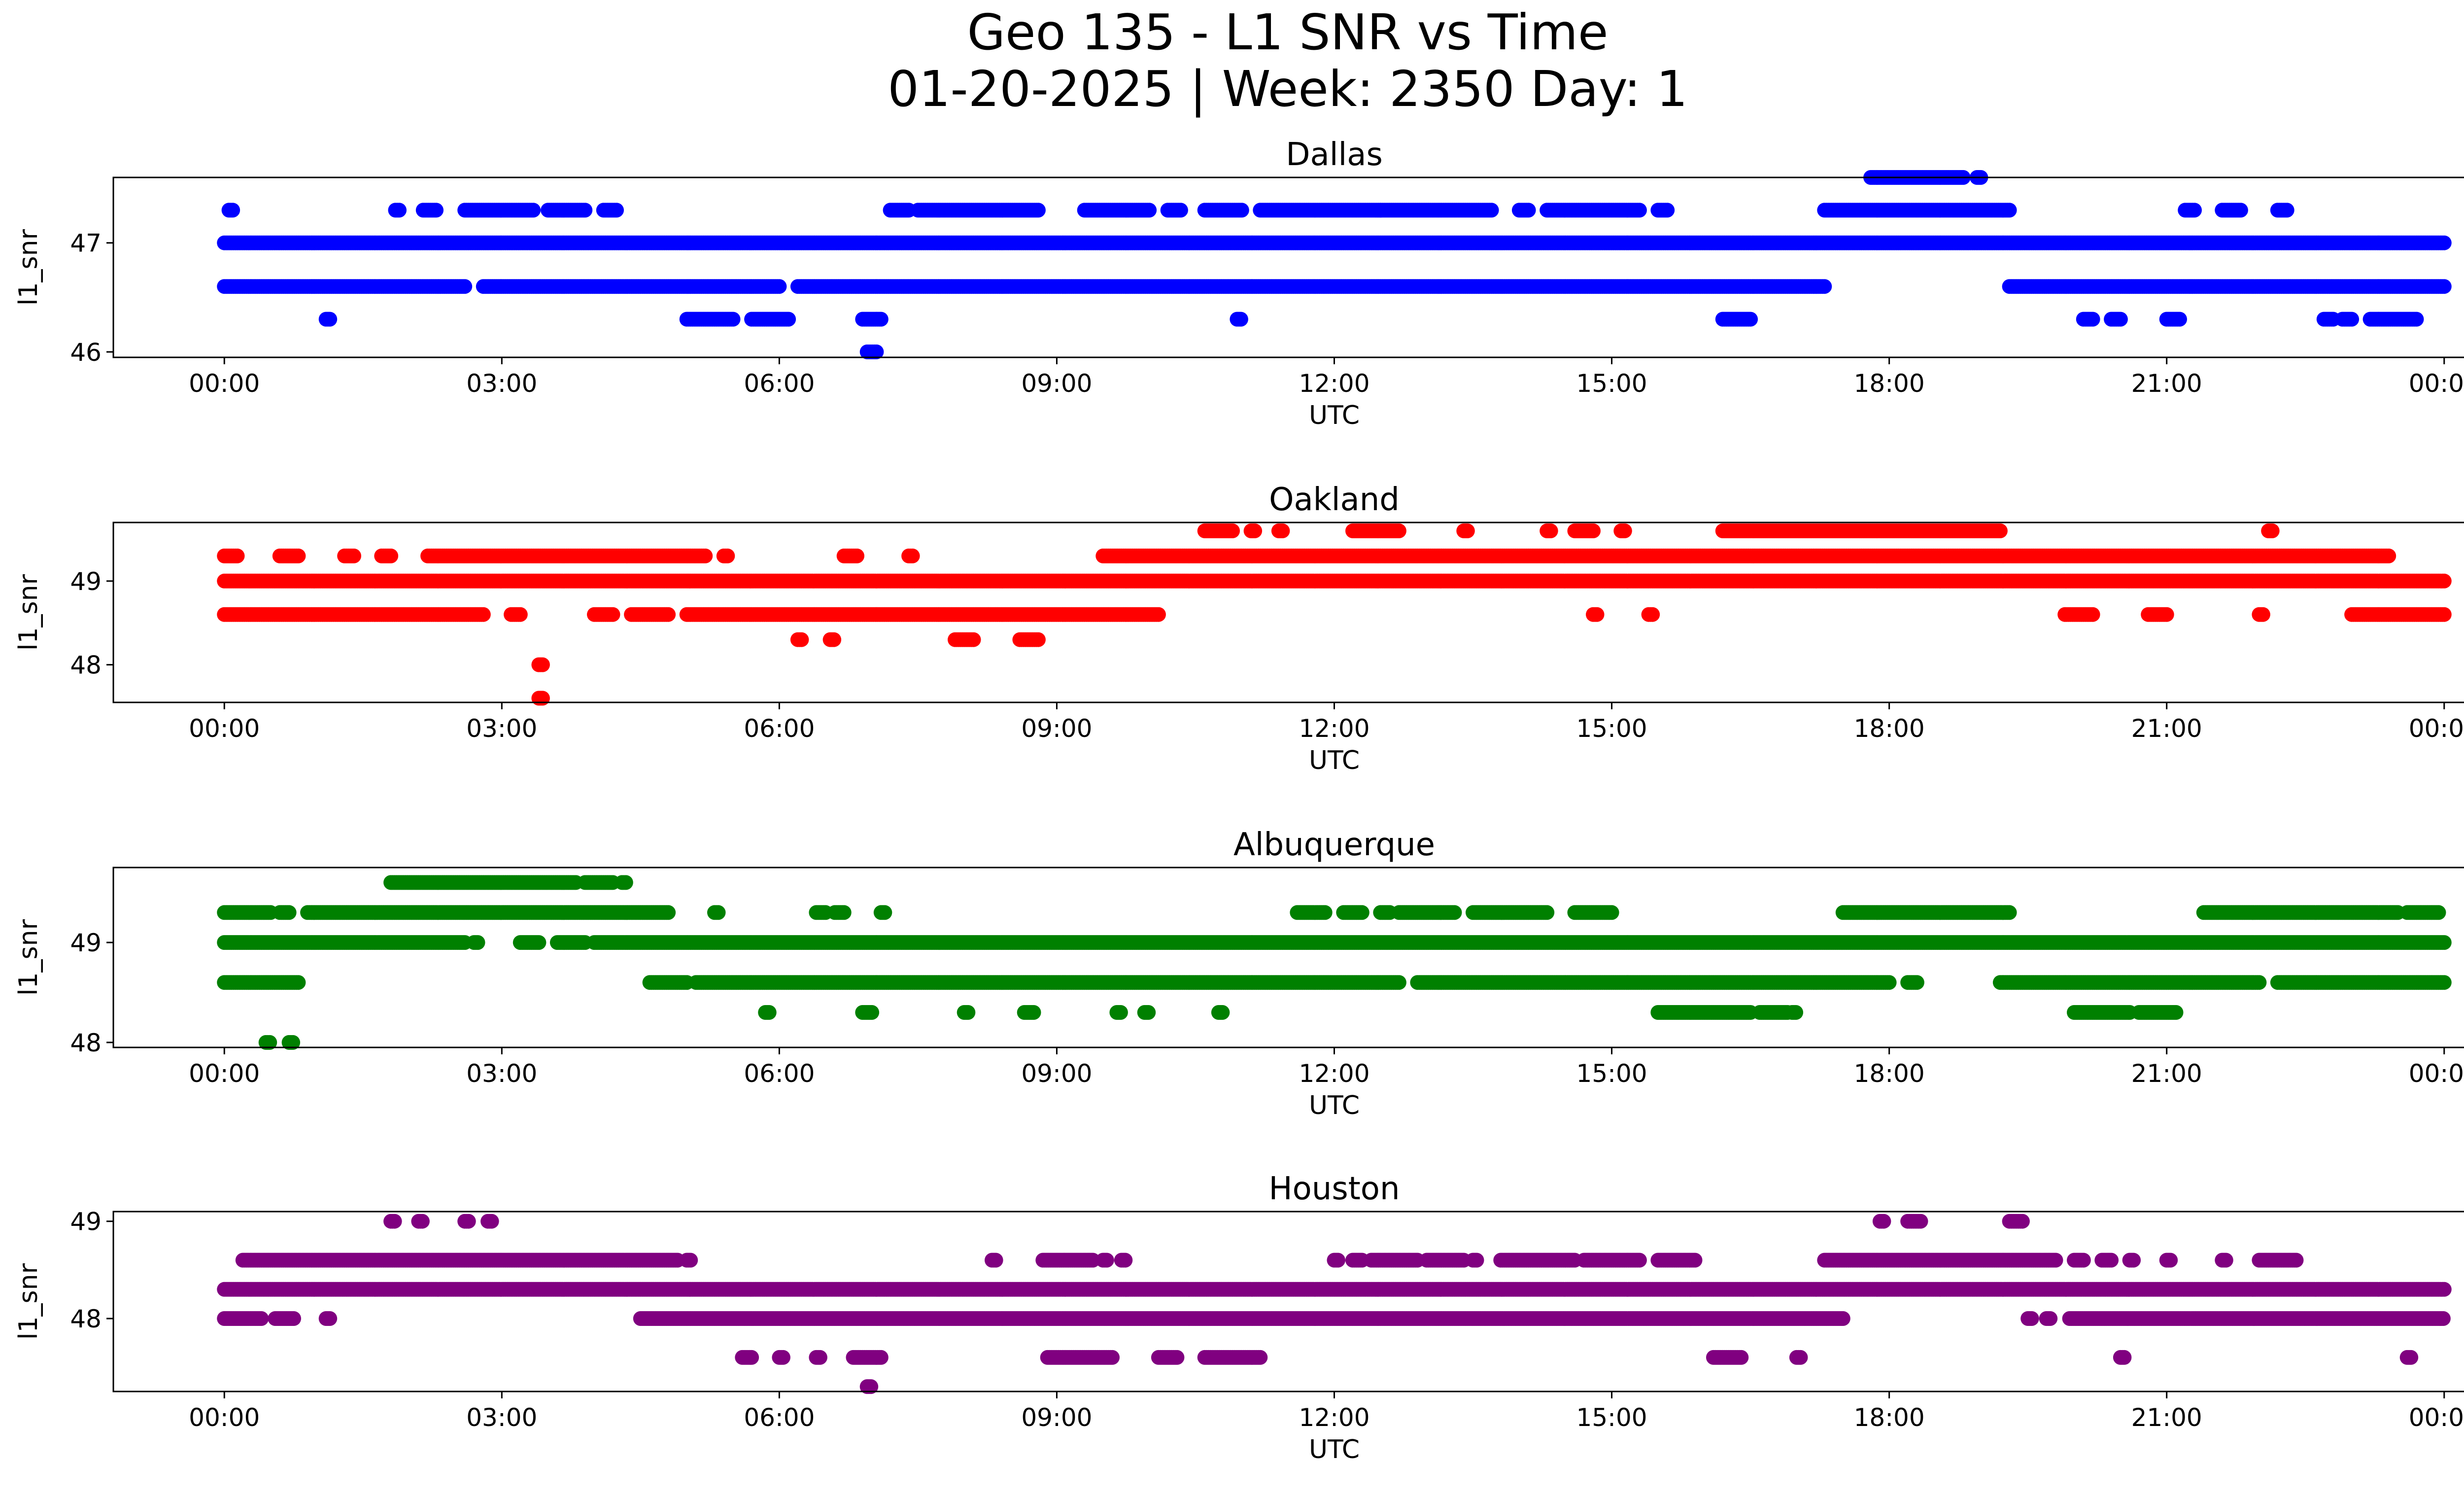 The width and height of the screenshot is (2464, 1495). Describe the element at coordinates (501, 383) in the screenshot. I see `x-tick-label: 03:00` at that location.